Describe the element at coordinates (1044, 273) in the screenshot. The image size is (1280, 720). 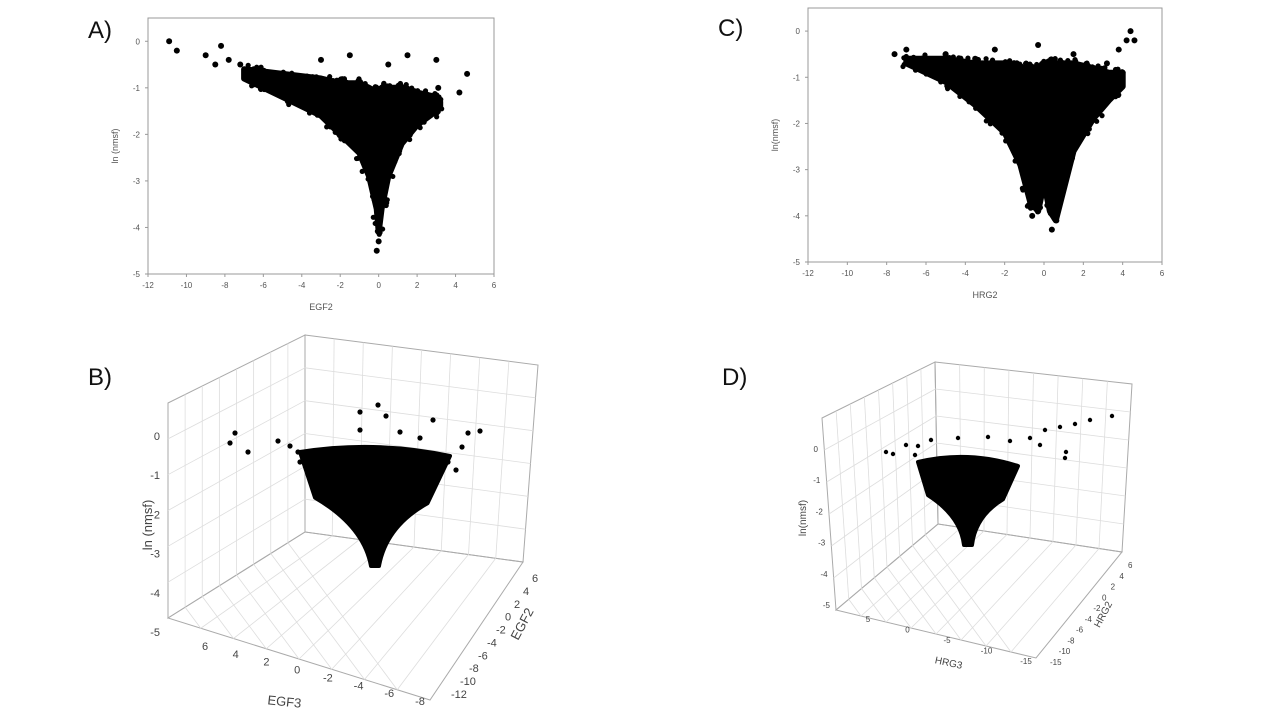
I see `x-tick-label: 0` at that location.